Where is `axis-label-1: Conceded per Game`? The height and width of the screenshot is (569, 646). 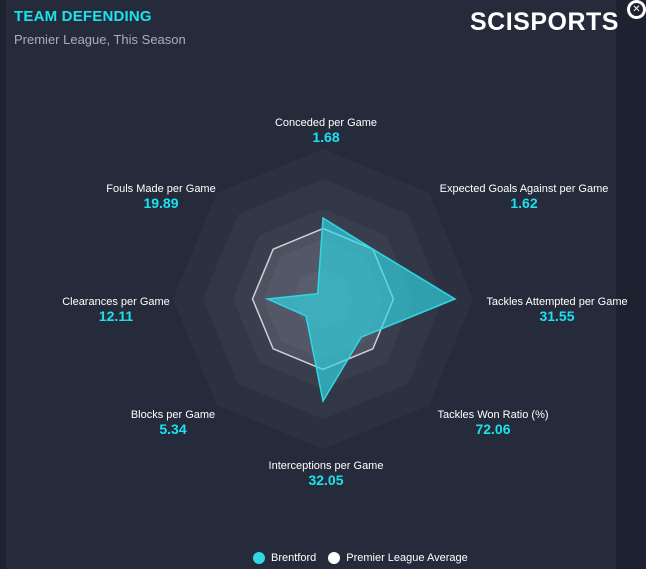
axis-label-1: Conceded per Game is located at coordinates (326, 123).